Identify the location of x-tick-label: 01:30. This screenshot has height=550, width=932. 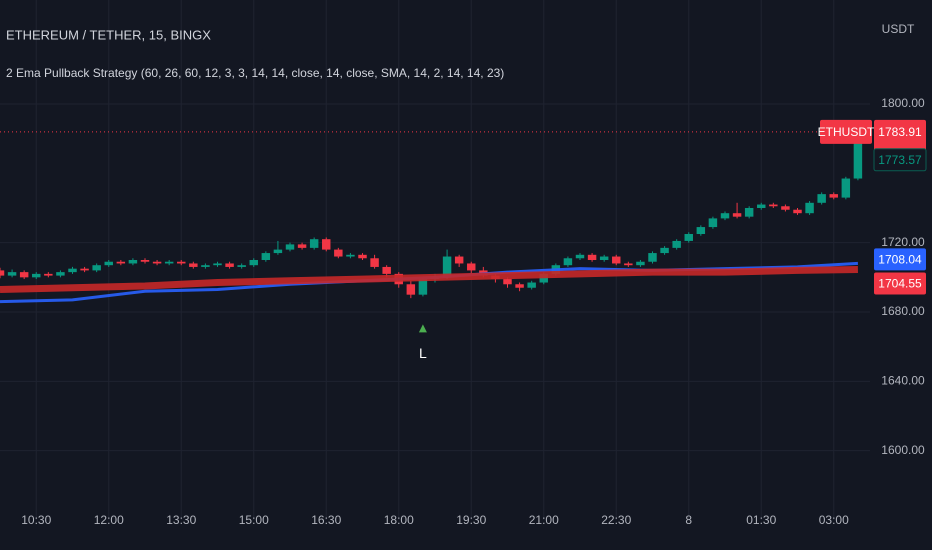
(761, 520).